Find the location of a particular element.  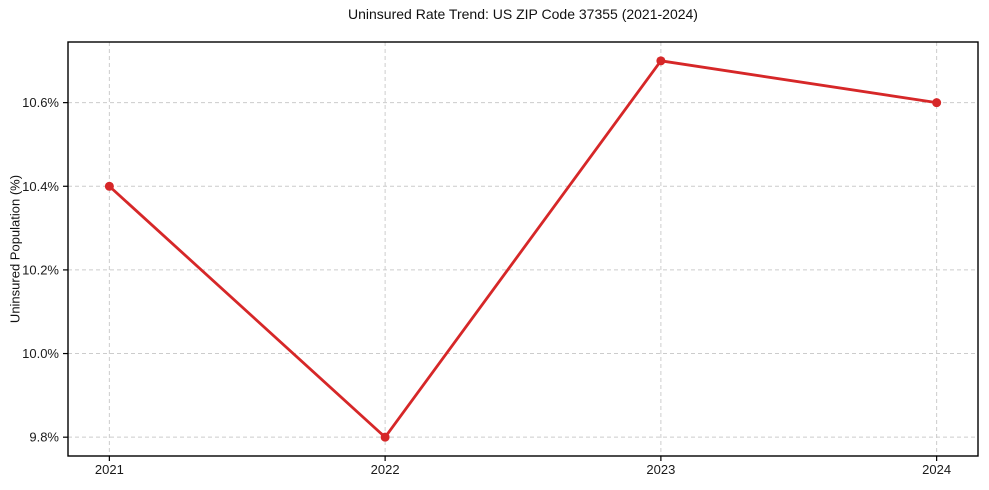

x-tick-label: 2024 is located at coordinates (936, 469).